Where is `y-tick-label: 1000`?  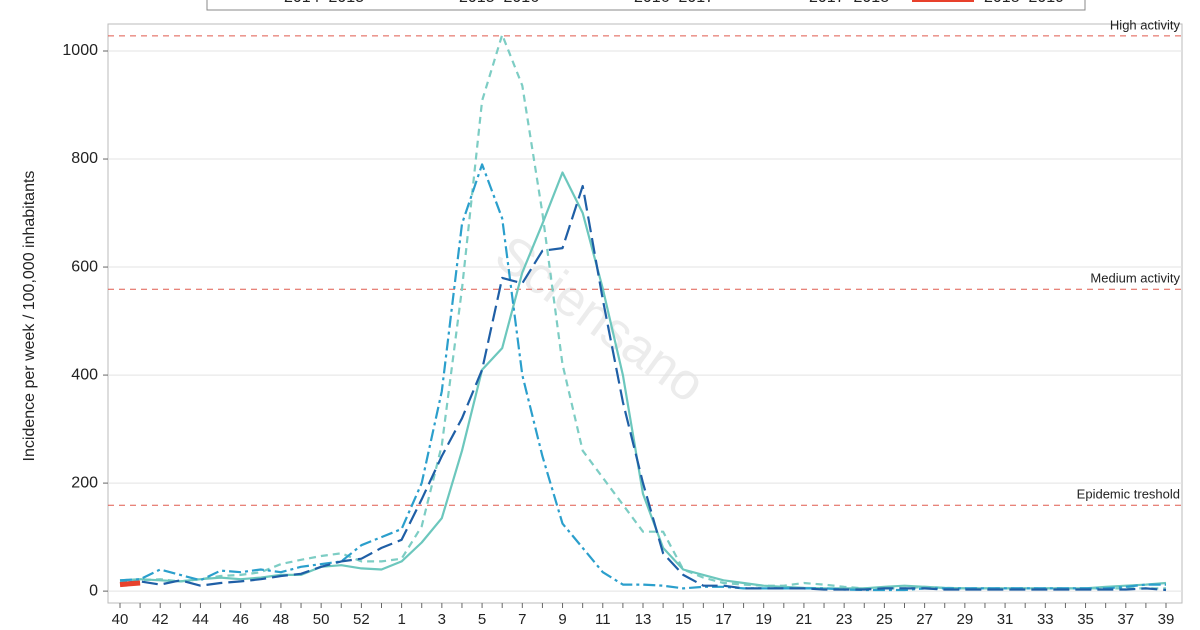
y-tick-label: 1000 is located at coordinates (80, 50).